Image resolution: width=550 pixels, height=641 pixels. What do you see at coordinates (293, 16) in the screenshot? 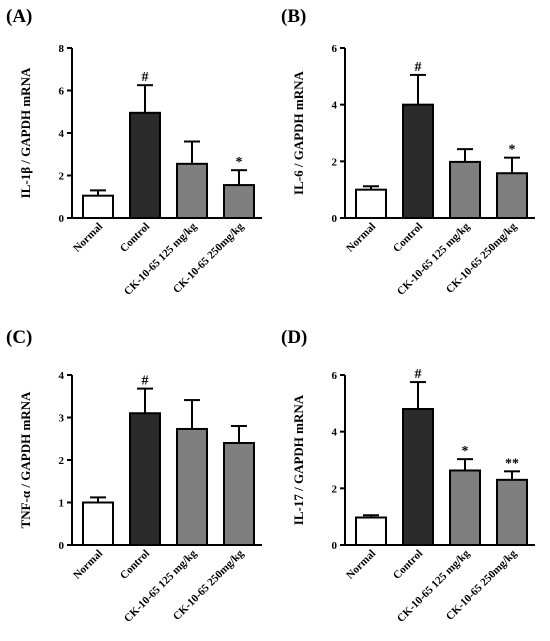
I see `panel-letter: (B)` at bounding box center [293, 16].